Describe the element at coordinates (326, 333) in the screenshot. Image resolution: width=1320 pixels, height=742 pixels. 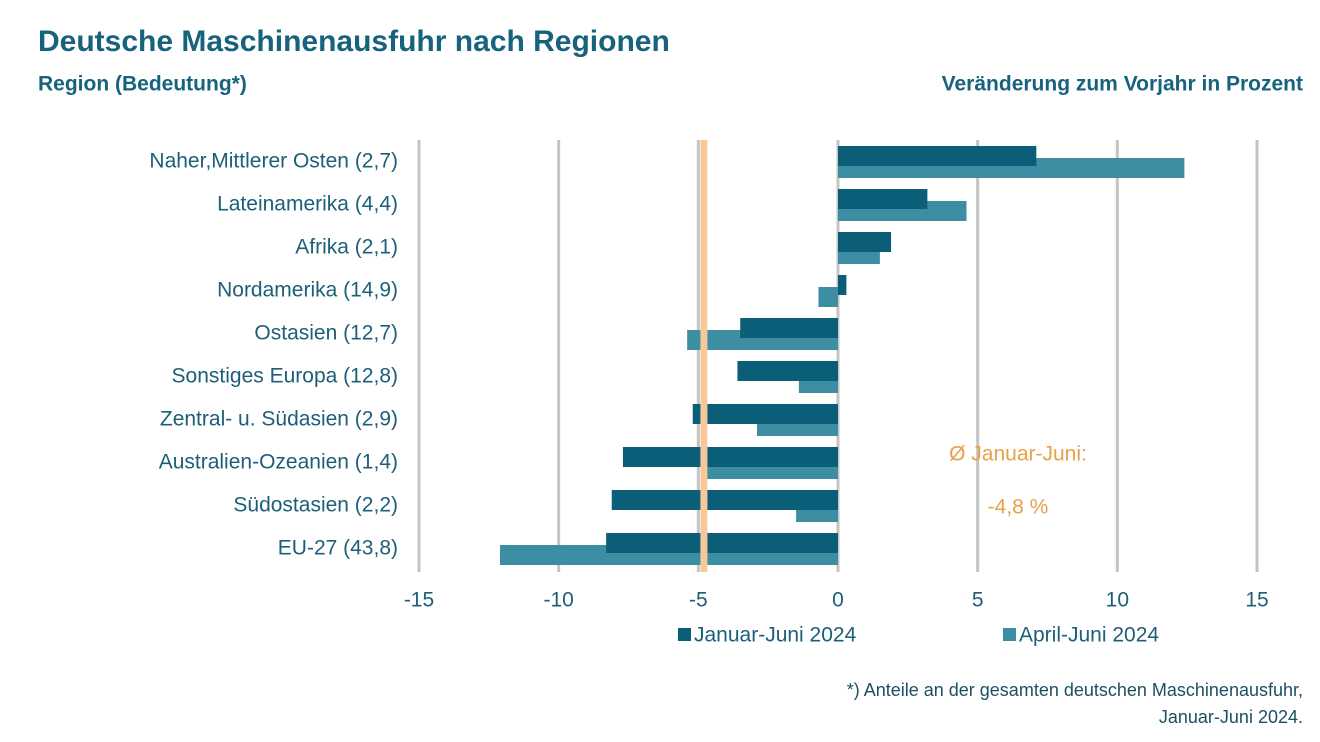
I see `y-tick-label: Ostasien (12,7)` at that location.